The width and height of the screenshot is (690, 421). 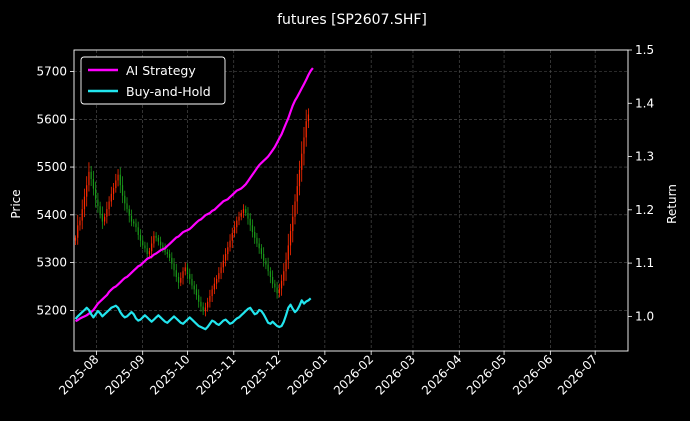 I want to click on y2-tick-label: 1.1, so click(x=644, y=263).